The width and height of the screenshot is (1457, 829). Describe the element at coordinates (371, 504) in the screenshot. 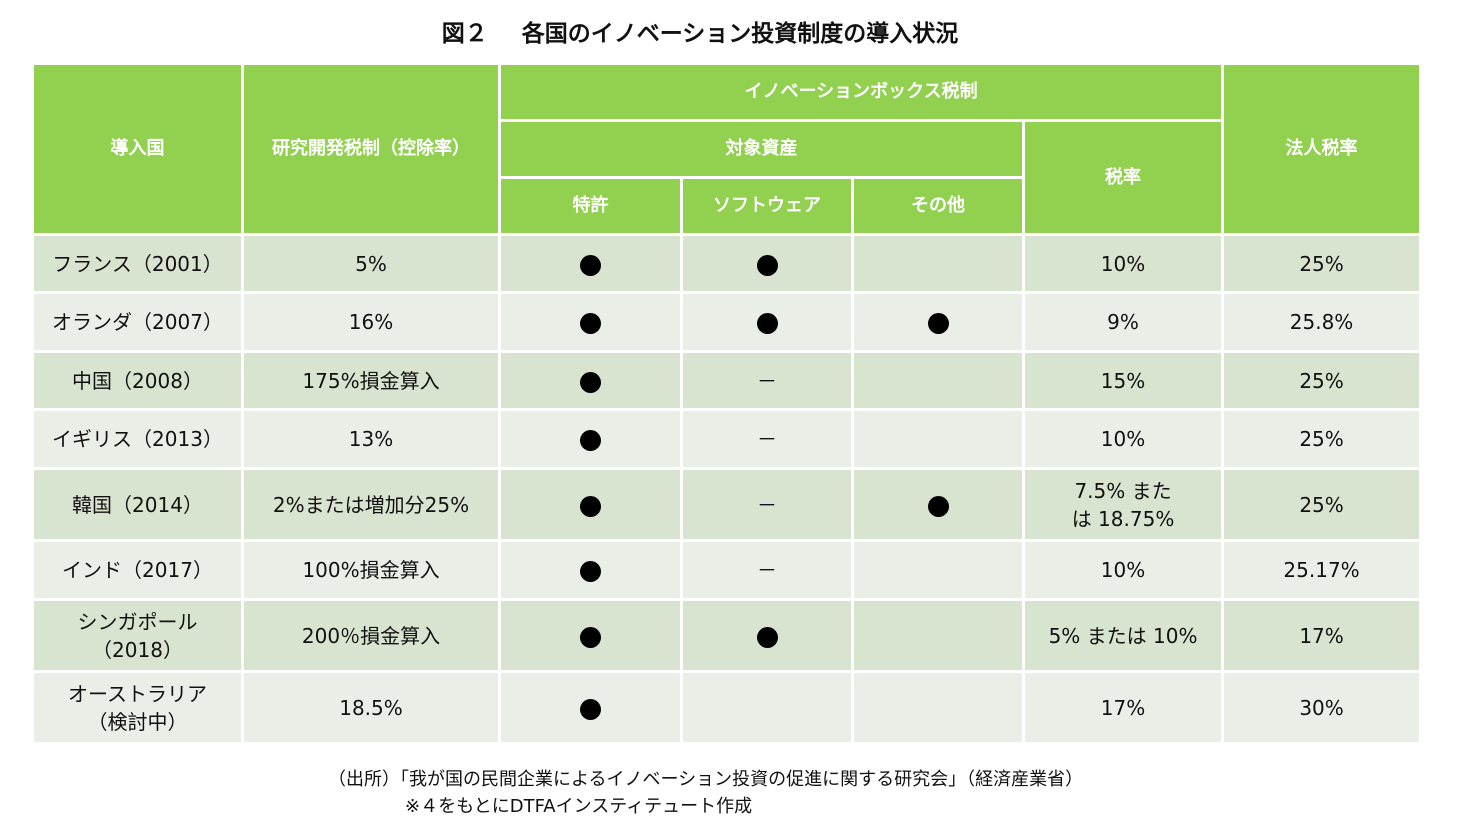

I see `rd-tax-cell: 2%または増加分25%` at that location.